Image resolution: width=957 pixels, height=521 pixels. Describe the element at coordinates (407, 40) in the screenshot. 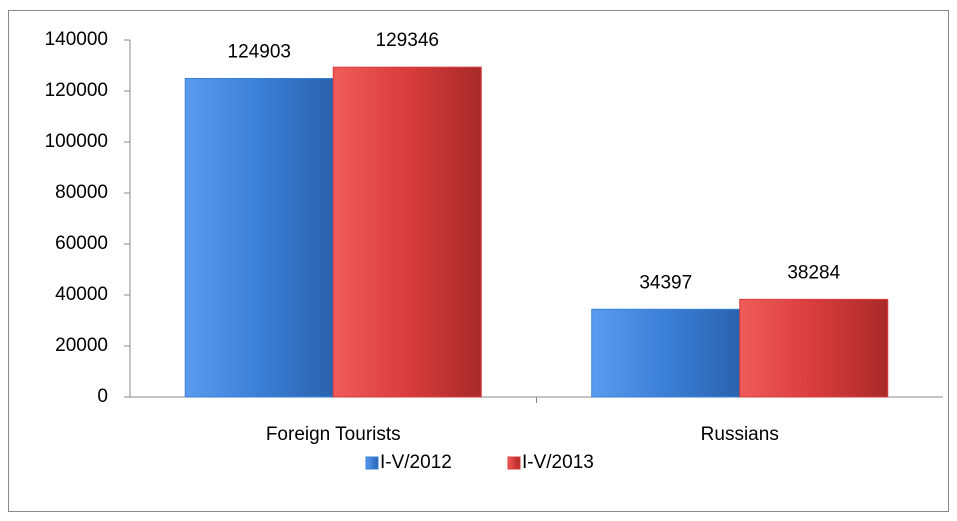

I see `data-label: 129346` at that location.